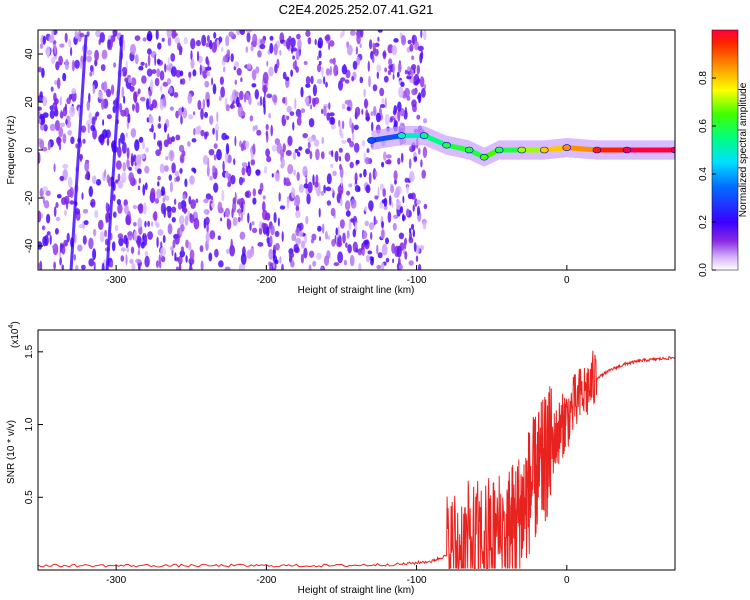 Image resolution: width=750 pixels, height=600 pixels. I want to click on snr-y-label: SNR (10 * v/v), so click(11, 452).